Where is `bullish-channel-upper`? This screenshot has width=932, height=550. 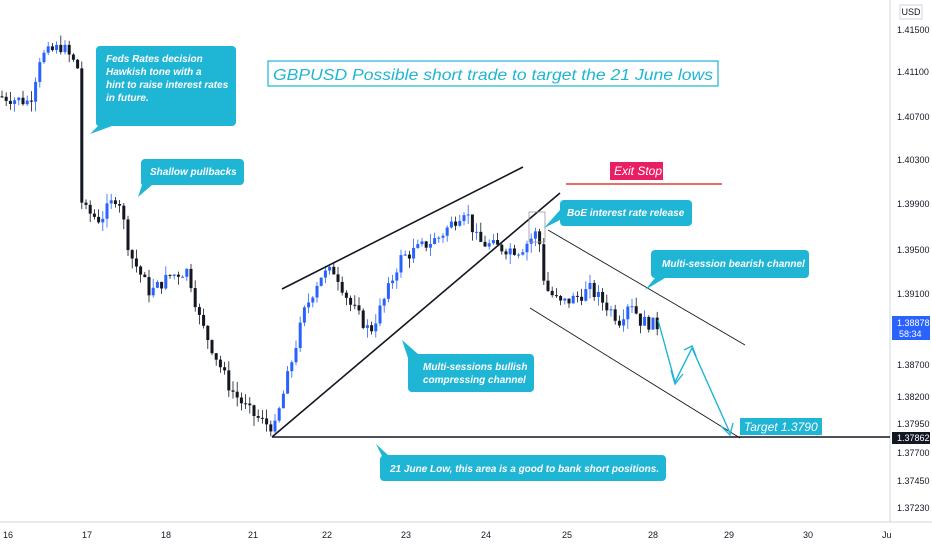 bullish-channel-upper is located at coordinates (402, 228).